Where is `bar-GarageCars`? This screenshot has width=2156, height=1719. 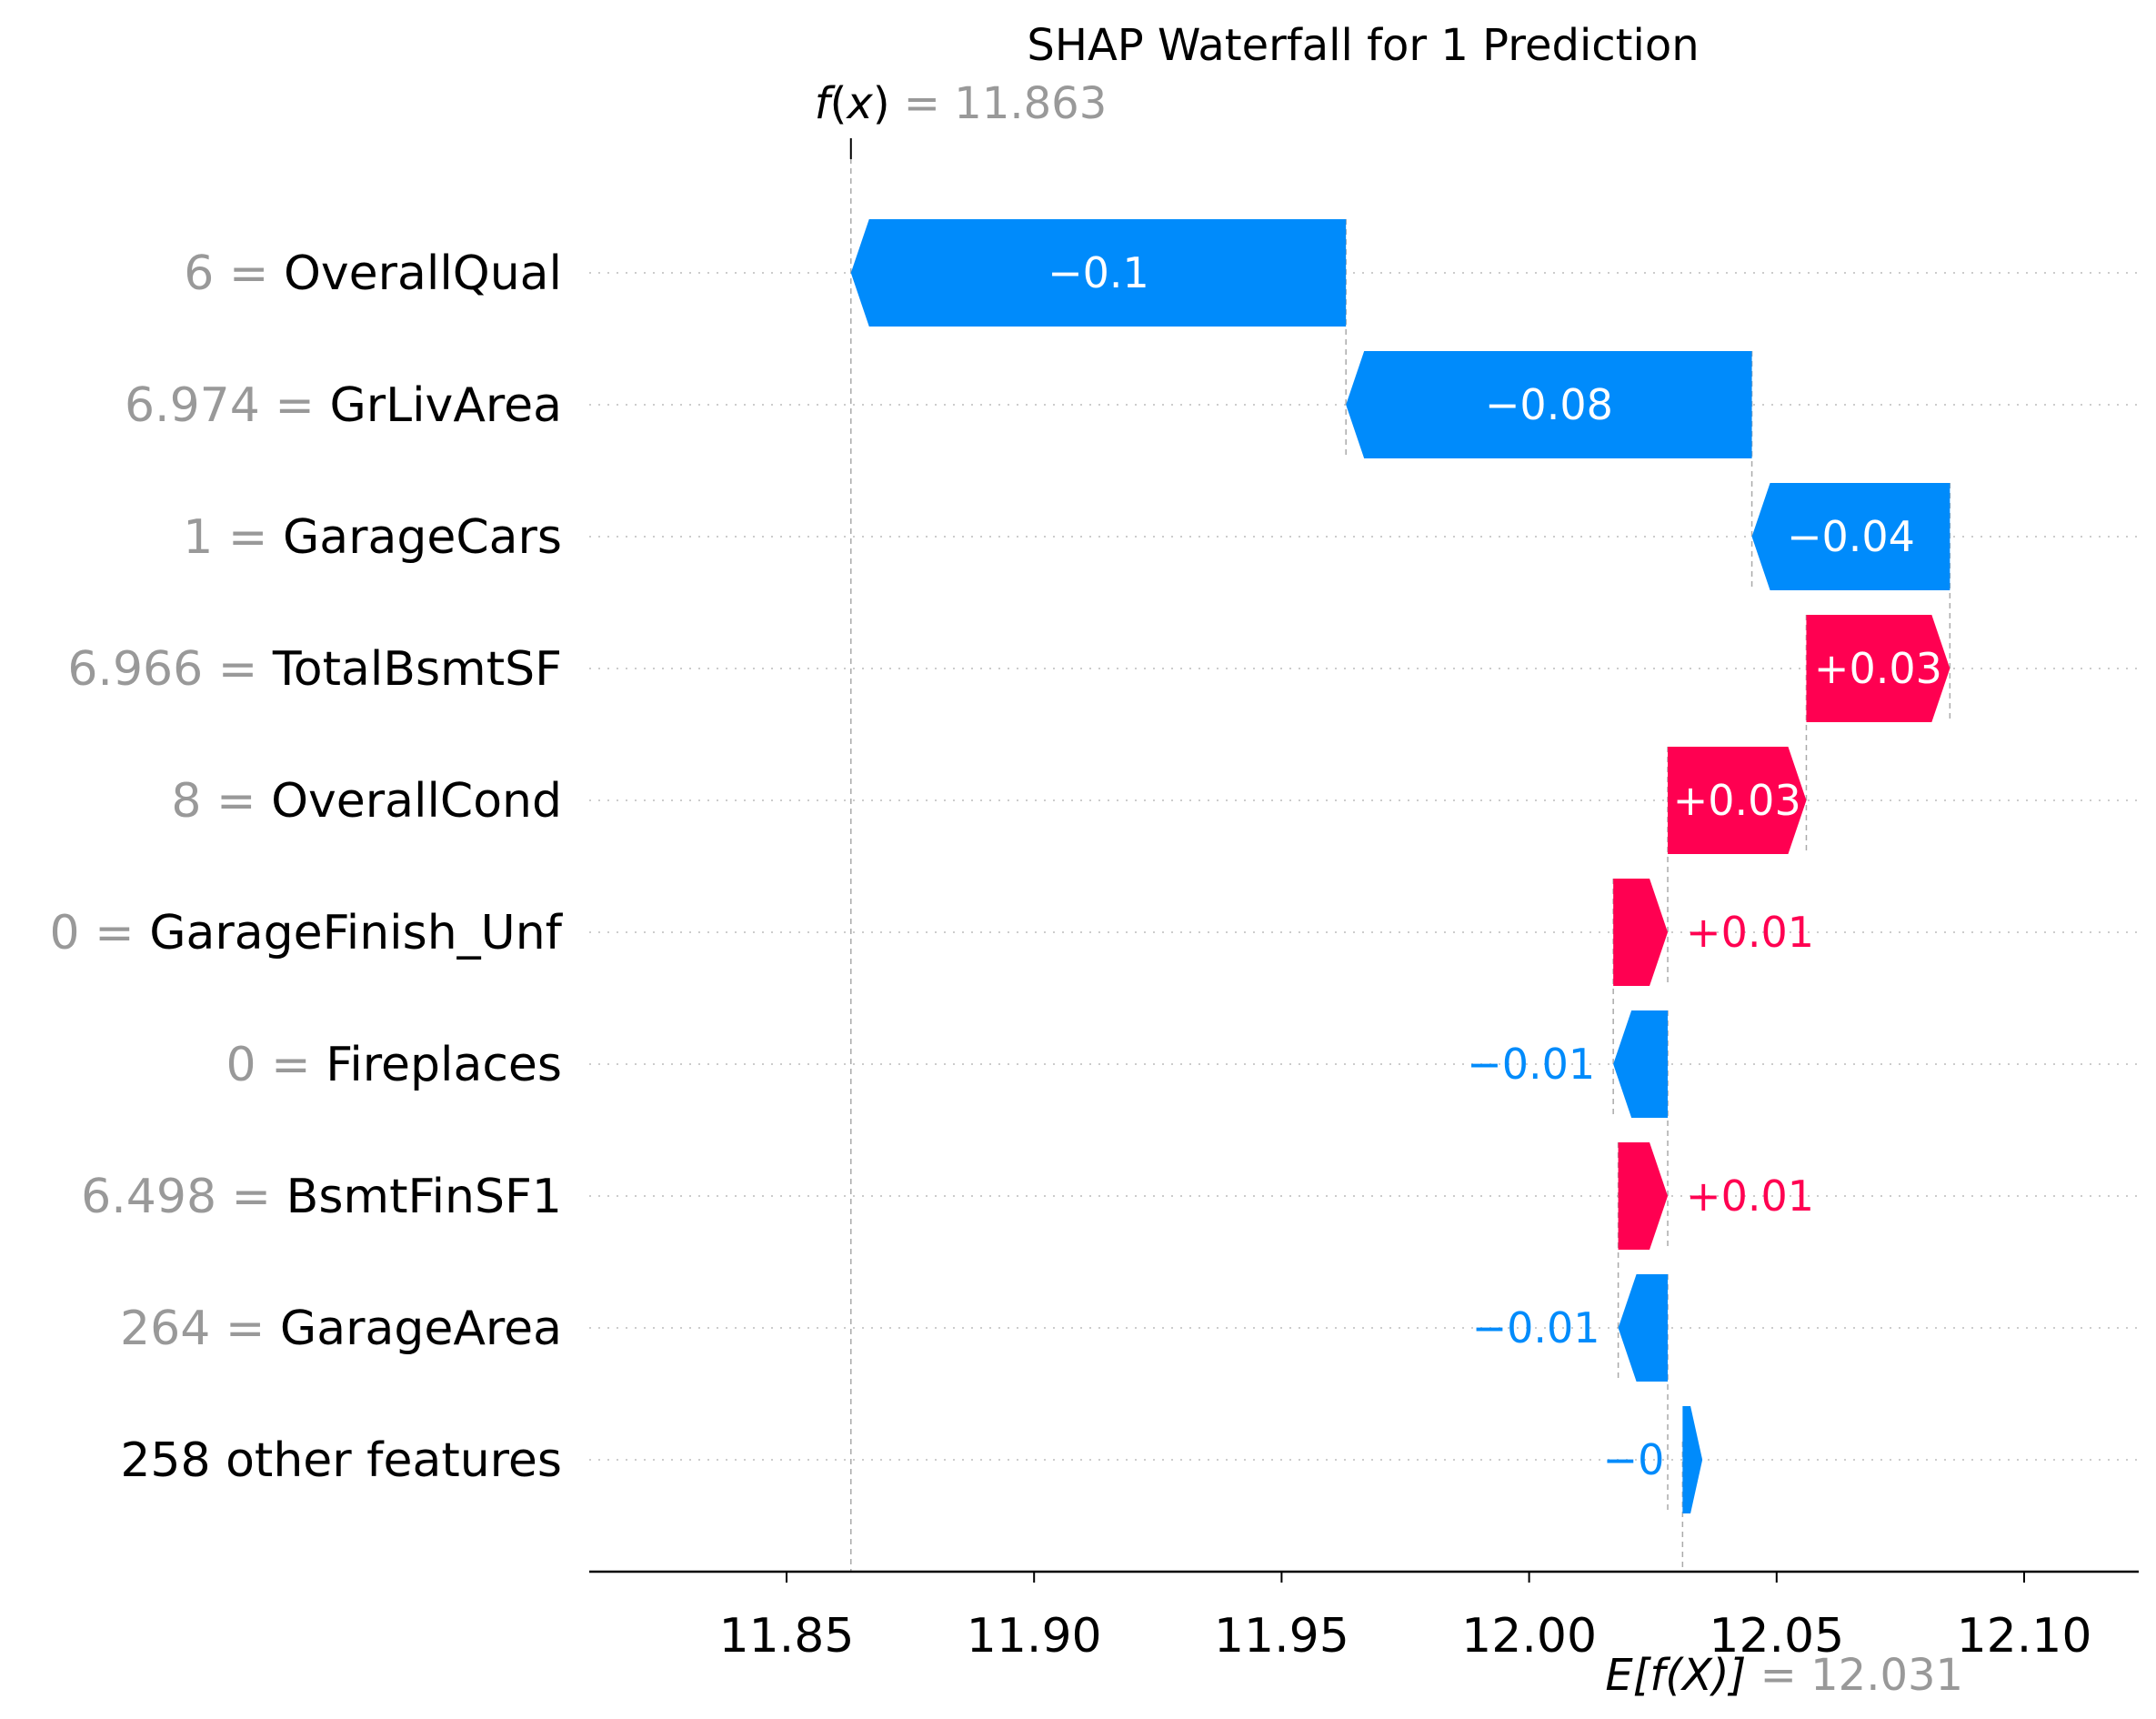
bar-GarageCars is located at coordinates (1850, 536).